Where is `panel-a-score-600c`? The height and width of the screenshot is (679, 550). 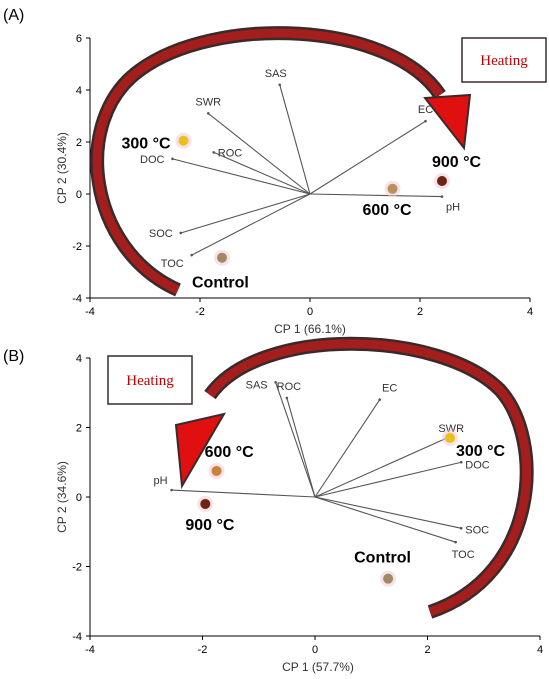
panel-a-score-600c is located at coordinates (392, 188).